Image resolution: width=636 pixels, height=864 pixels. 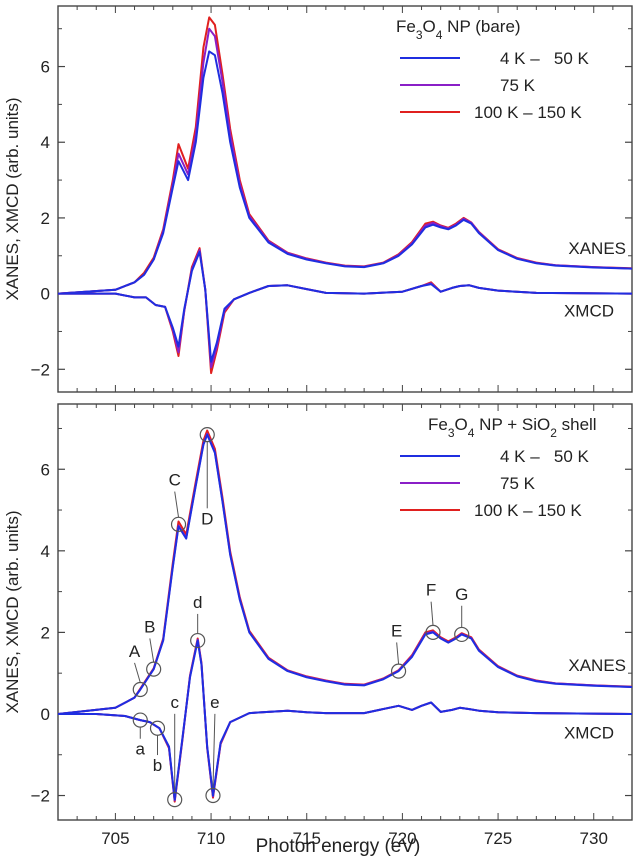 What do you see at coordinates (461, 594) in the screenshot?
I see `marker-label-G: G` at bounding box center [461, 594].